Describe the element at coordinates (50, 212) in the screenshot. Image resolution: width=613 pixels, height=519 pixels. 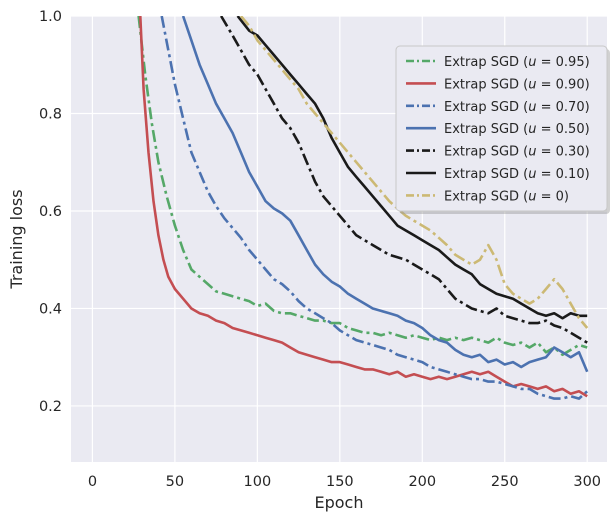
I see `y-tick-label: 0.6` at that location.